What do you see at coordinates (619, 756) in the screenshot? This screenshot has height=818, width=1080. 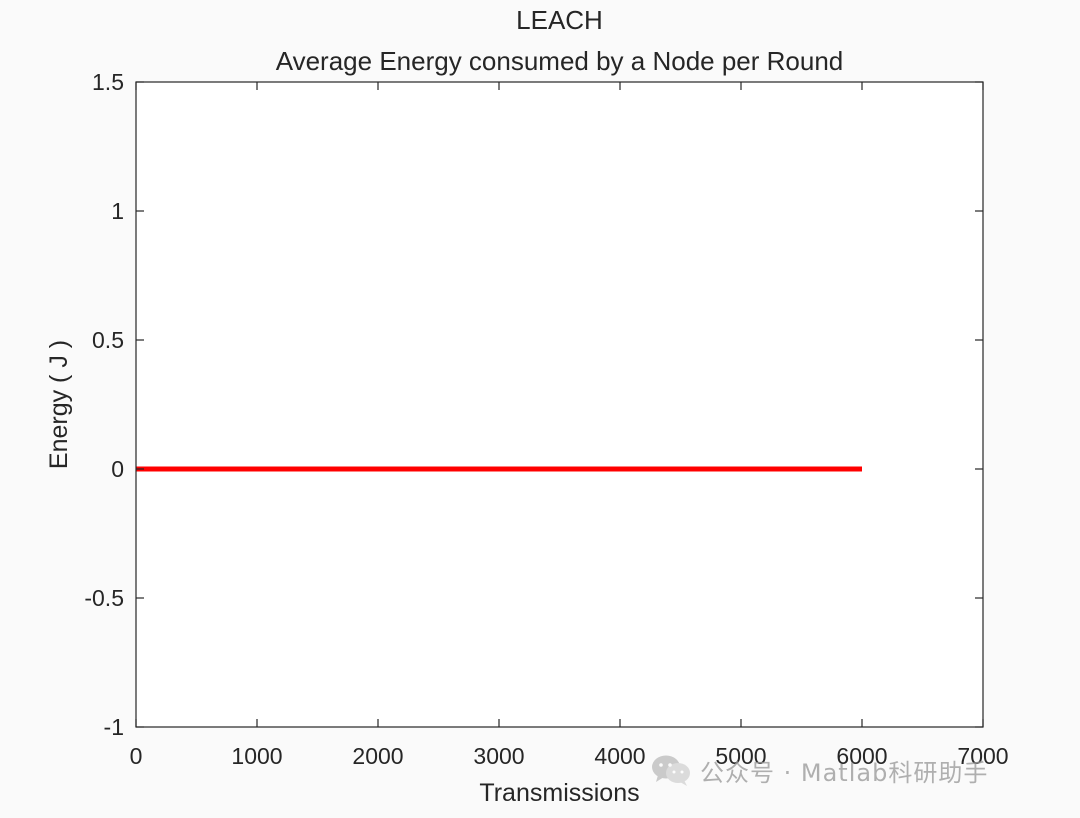 I see `x-tick-label: 4000` at bounding box center [619, 756].